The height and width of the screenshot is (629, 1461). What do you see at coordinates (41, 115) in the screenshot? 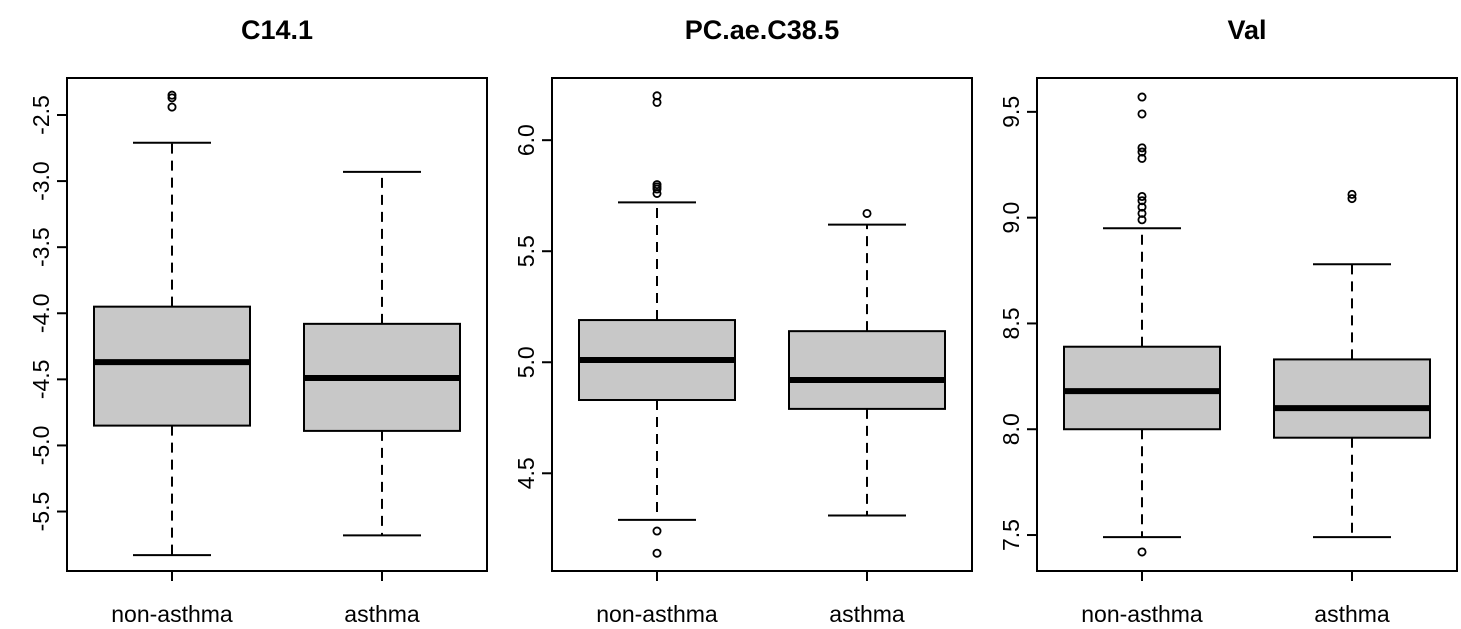
I see `y-tick-label: -2.5` at bounding box center [41, 115].